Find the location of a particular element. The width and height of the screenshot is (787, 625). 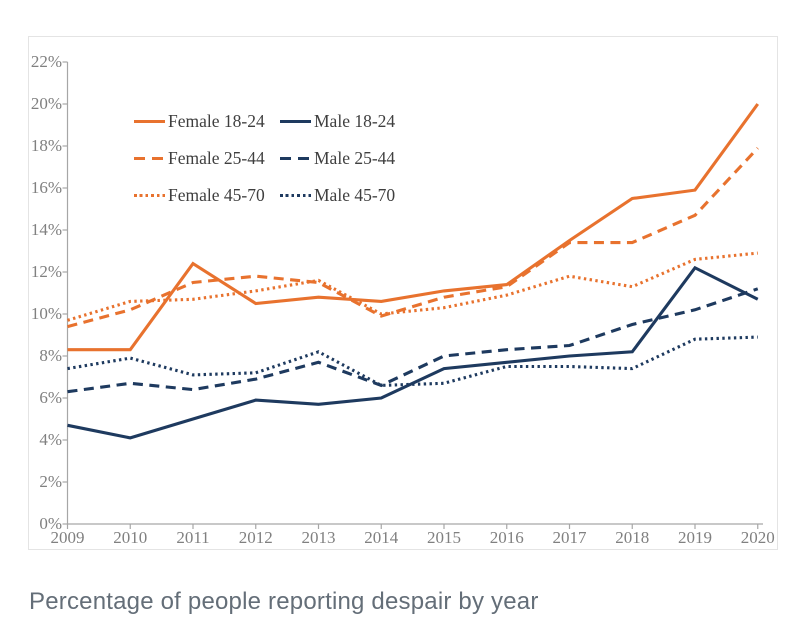

y-axis-tick-label: 18% is located at coordinates (46, 145).